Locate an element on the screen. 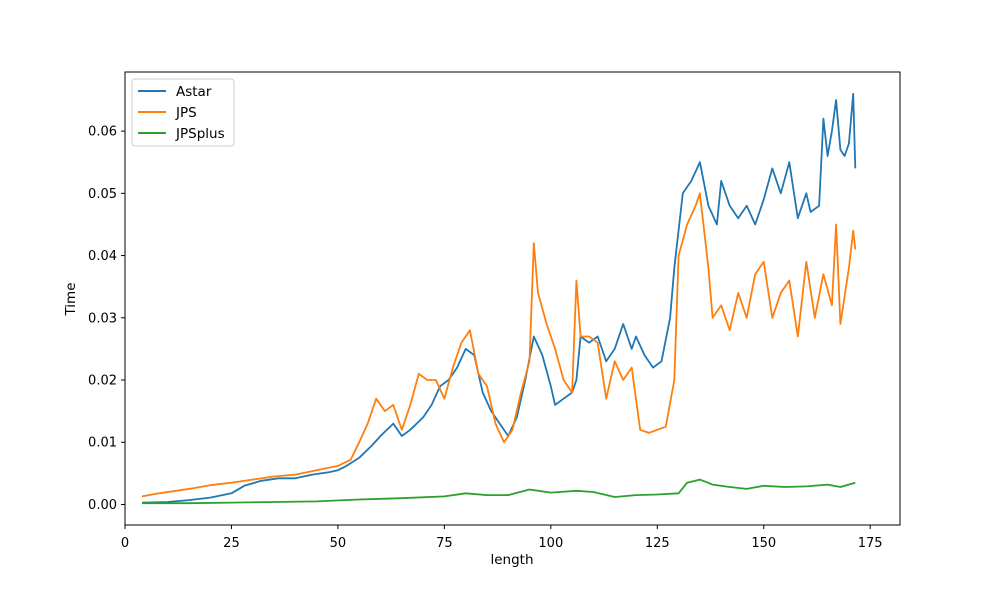 This screenshot has width=1000, height=600. x-axis: 0 25 50 75 100 125 150 175 is located at coordinates (502, 538).